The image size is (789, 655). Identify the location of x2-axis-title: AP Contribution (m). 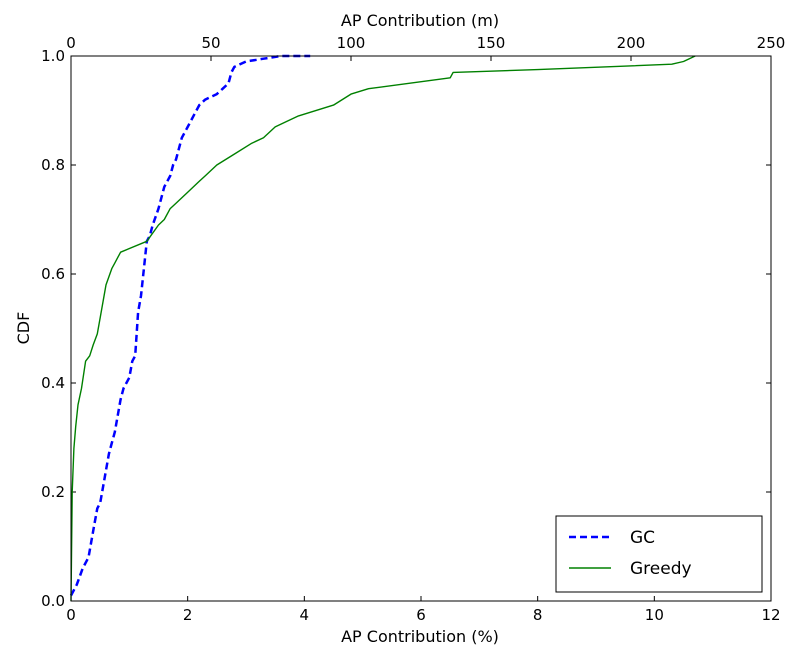
(420, 20).